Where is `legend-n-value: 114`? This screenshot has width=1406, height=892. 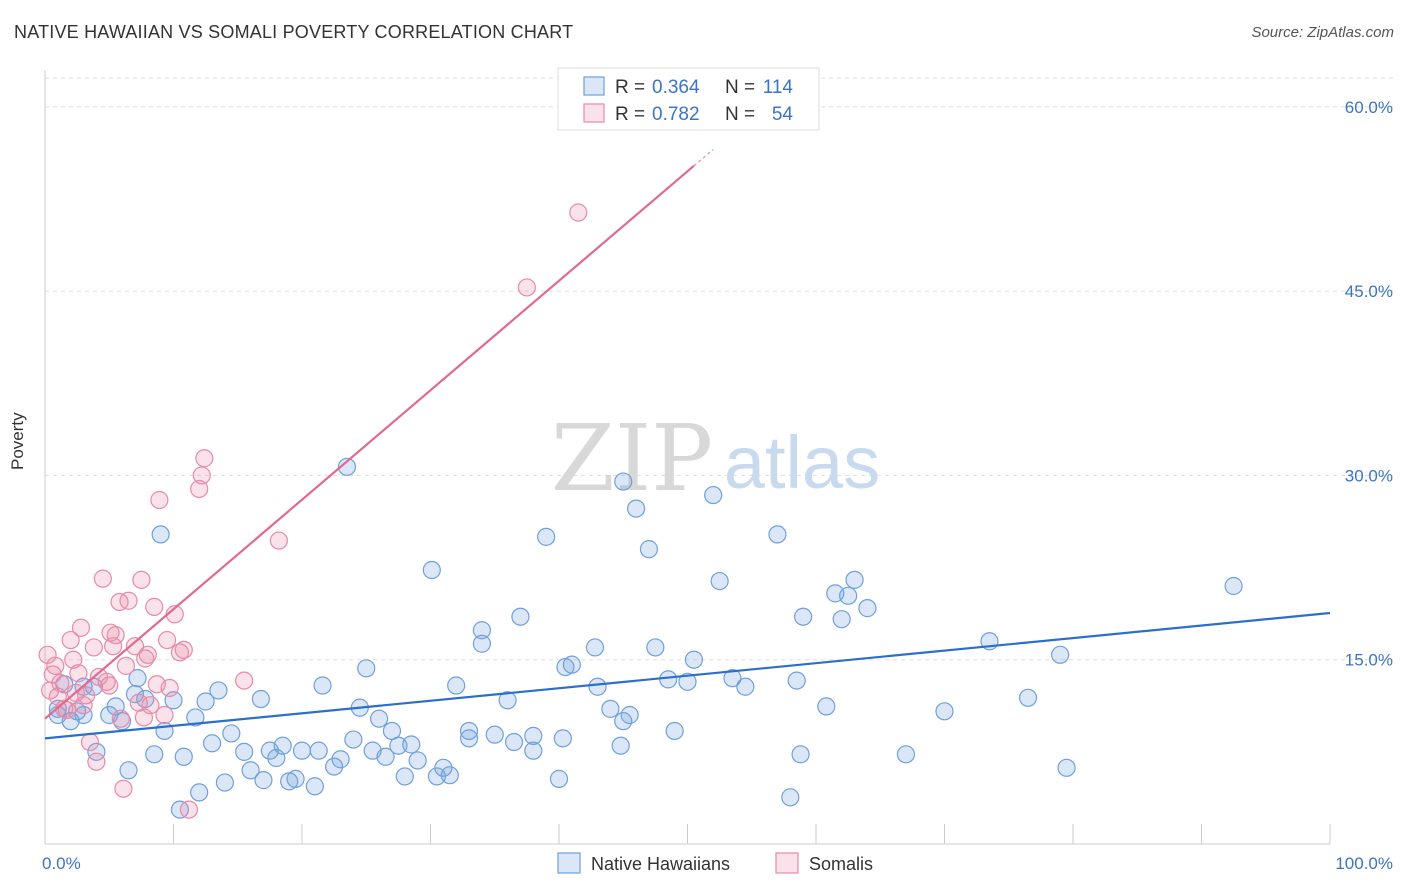
legend-n-value: 114 is located at coordinates (778, 87).